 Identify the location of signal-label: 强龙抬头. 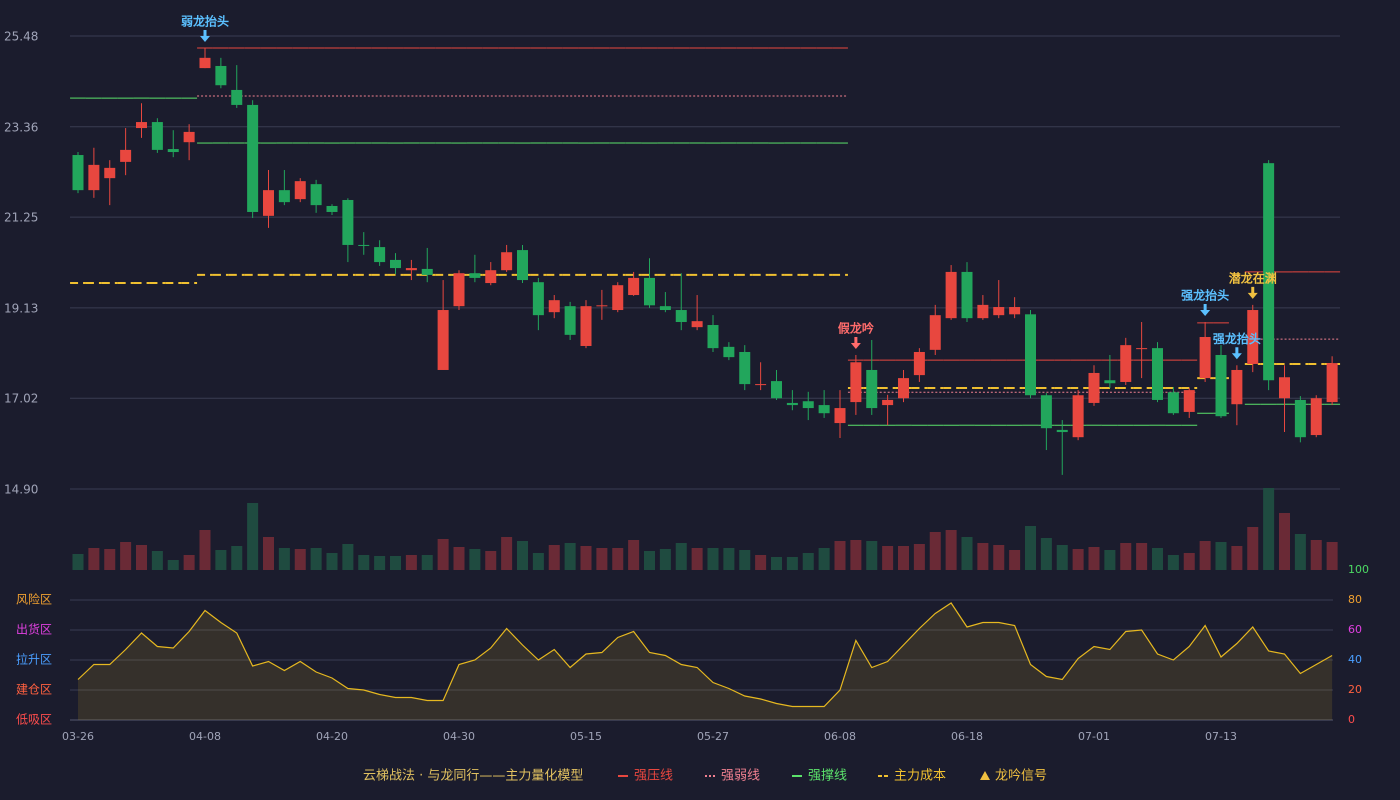
(1237, 338).